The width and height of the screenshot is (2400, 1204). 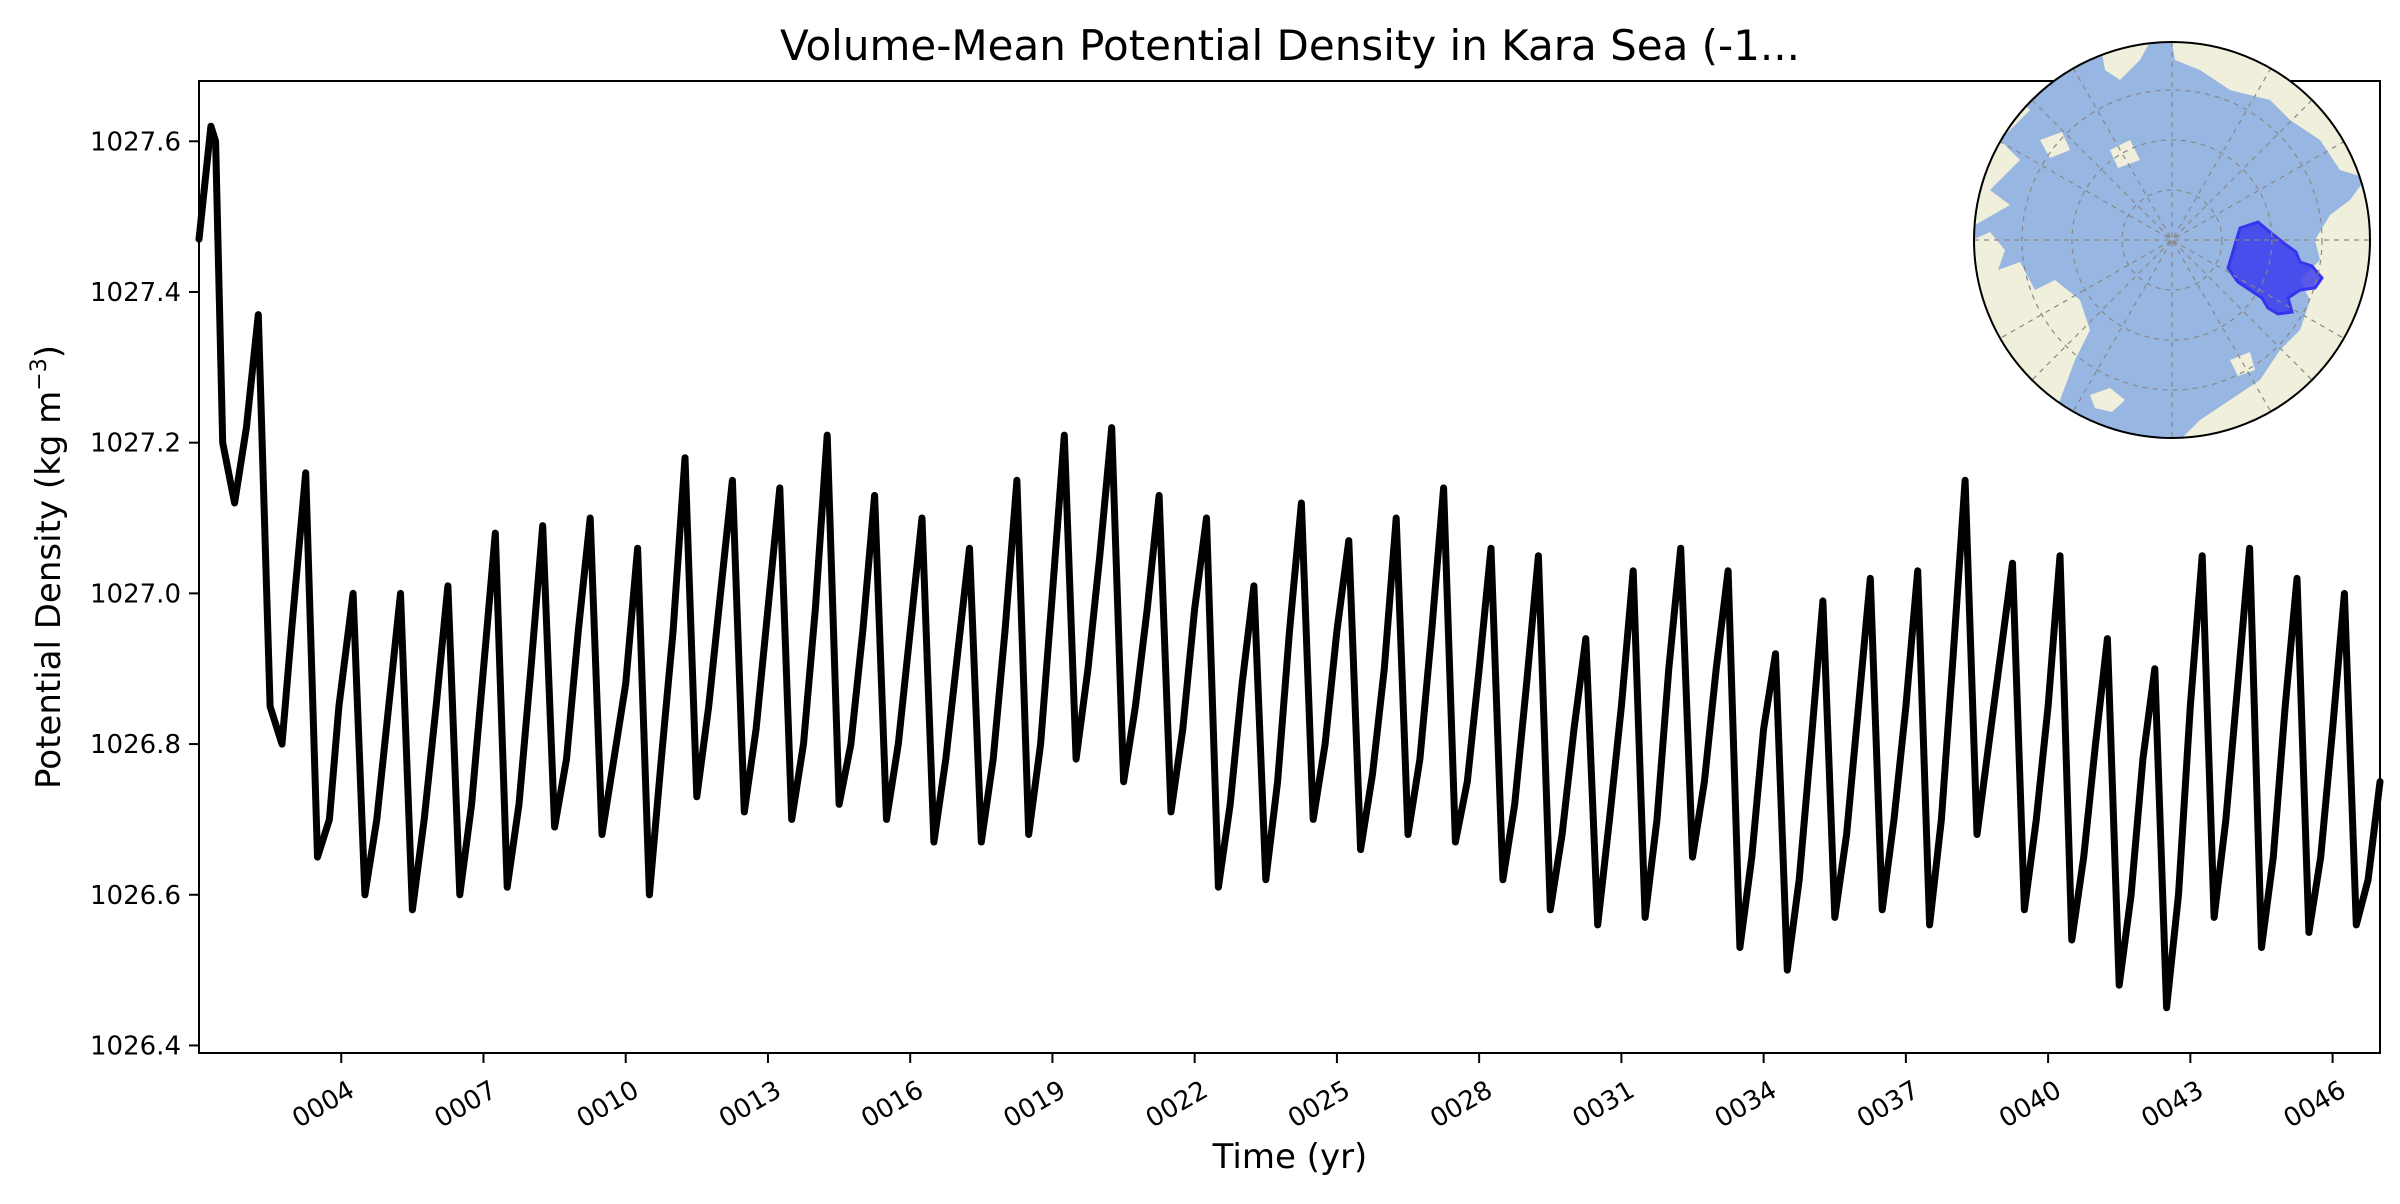 I want to click on x-tick-label: 0040, so click(x=2030, y=1104).